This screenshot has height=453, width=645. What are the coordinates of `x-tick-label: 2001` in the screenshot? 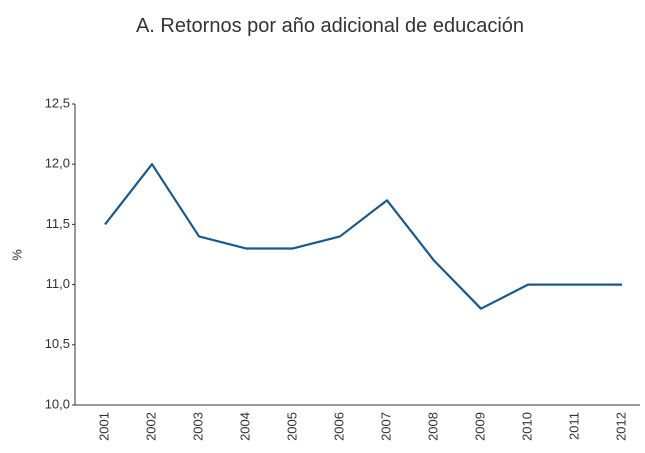 It's located at (103, 426).